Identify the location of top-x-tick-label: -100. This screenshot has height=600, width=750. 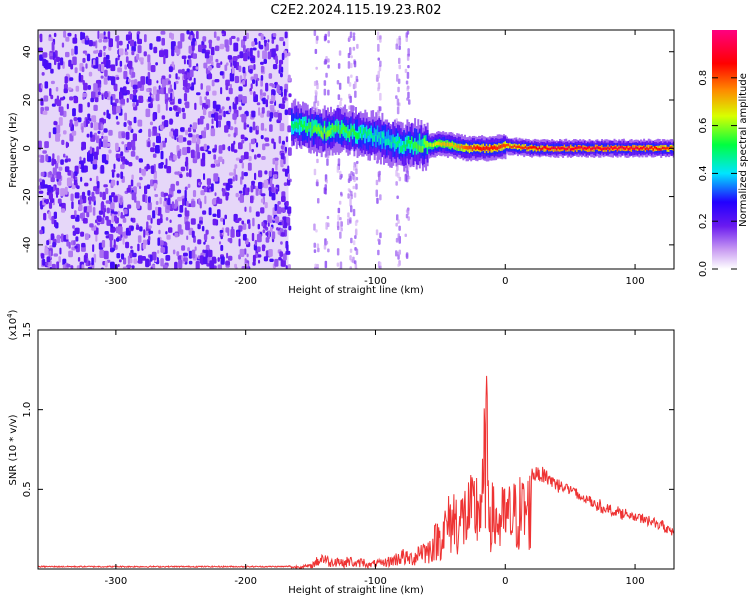
(375, 281).